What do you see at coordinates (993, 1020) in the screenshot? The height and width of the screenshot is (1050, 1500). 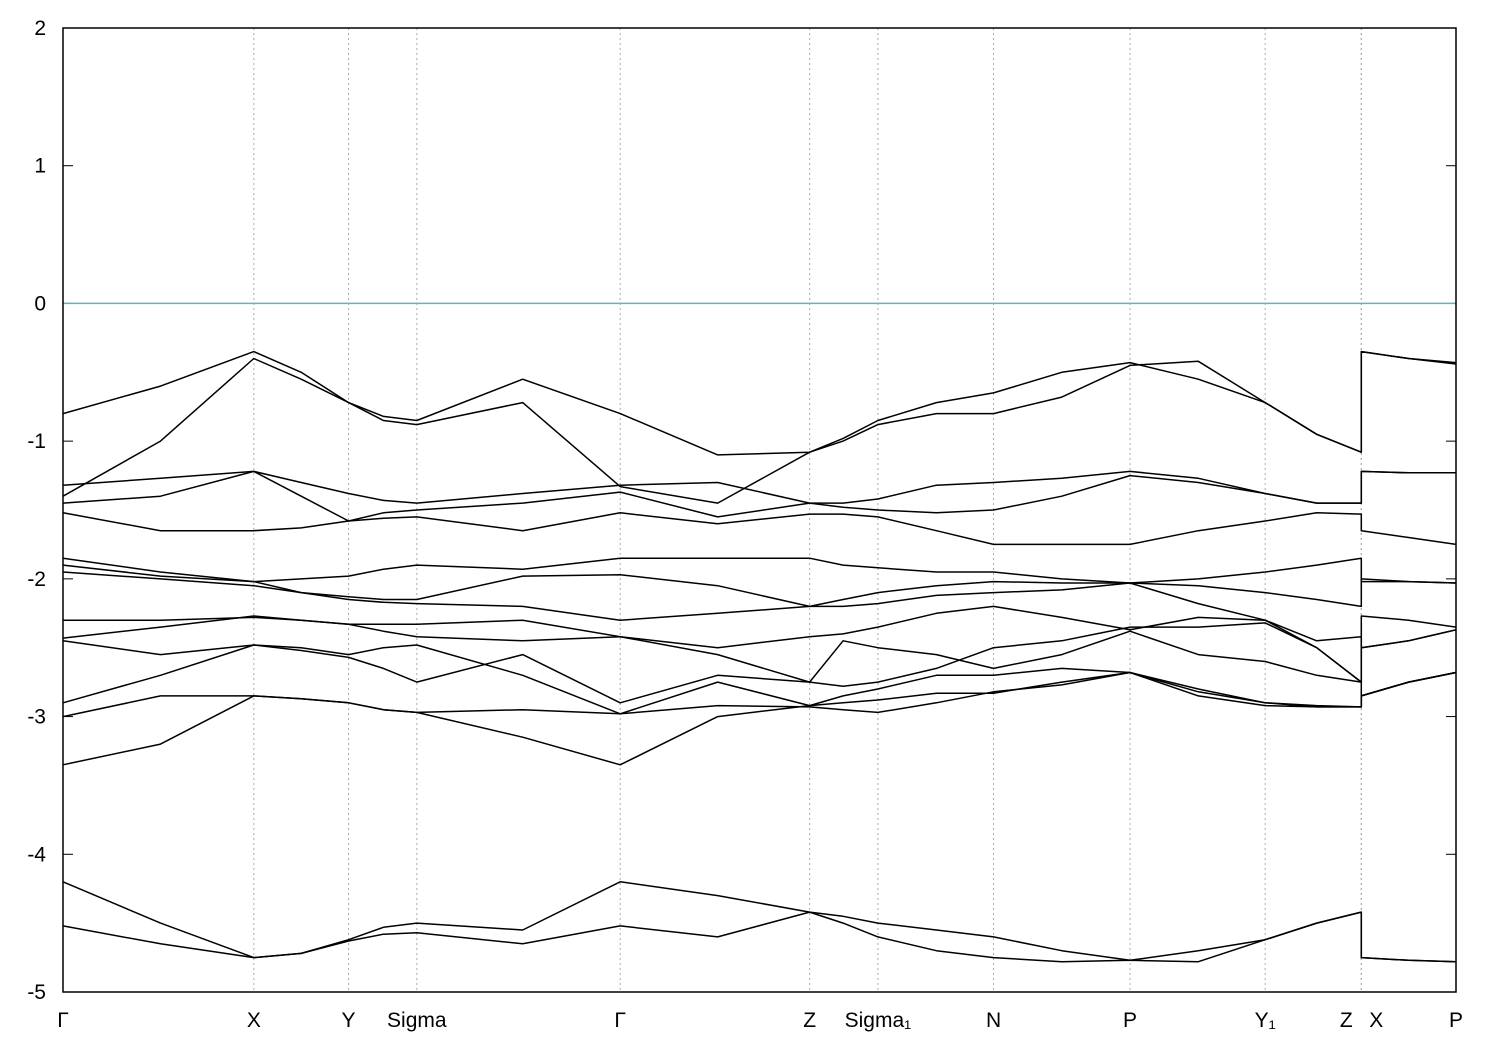 I see `x-tick-label: N` at bounding box center [993, 1020].